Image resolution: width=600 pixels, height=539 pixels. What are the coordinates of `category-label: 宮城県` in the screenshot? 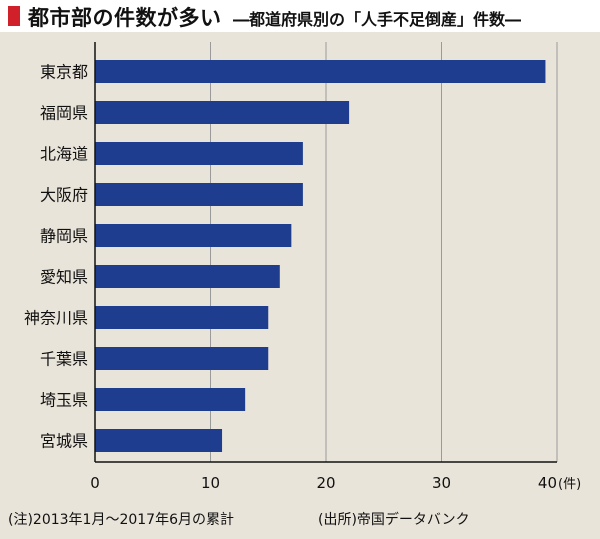 It's located at (64, 441).